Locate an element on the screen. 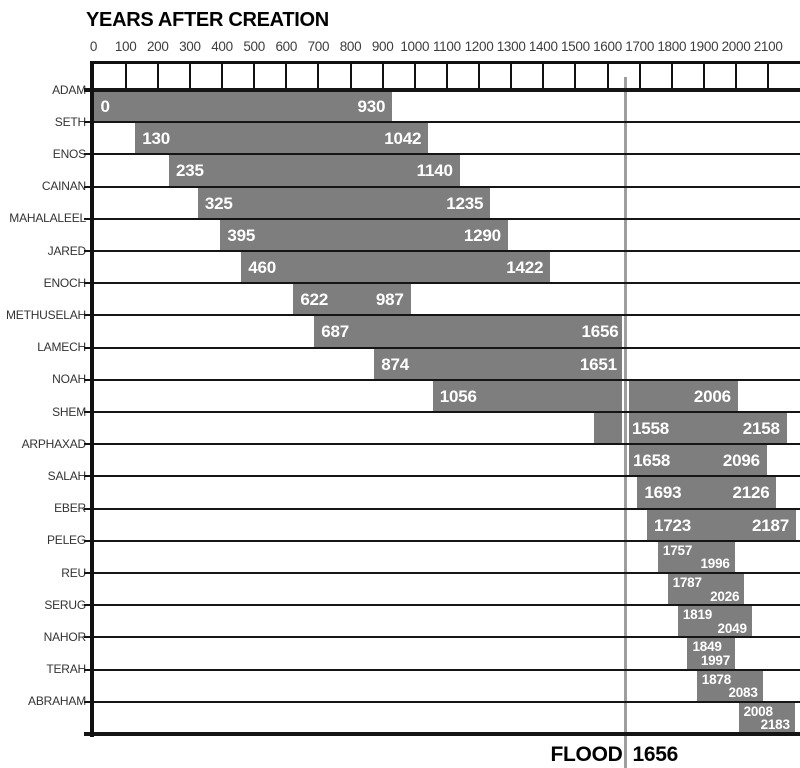  row-label-nahor: NAHOR is located at coordinates (65, 636).